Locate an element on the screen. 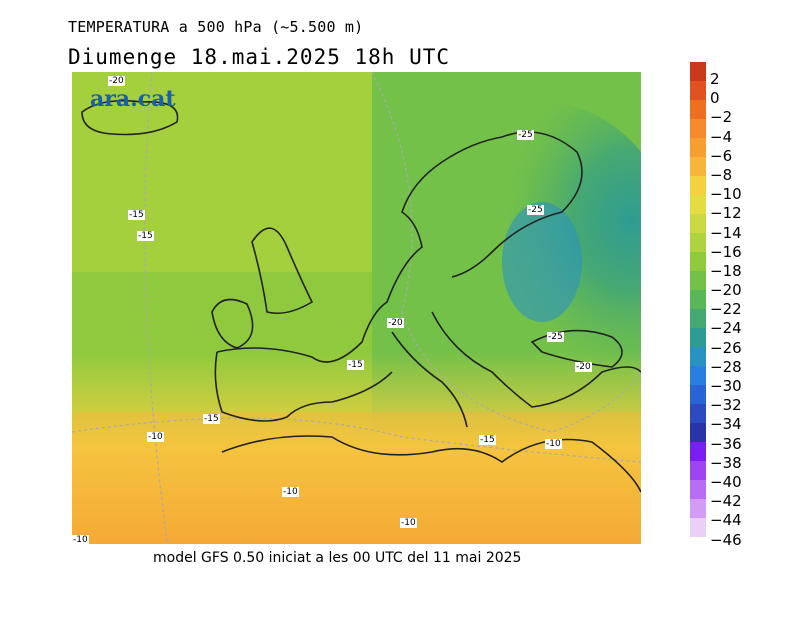 Image resolution: width=800 pixels, height=617 pixels. legend-label: −24 is located at coordinates (726, 328).